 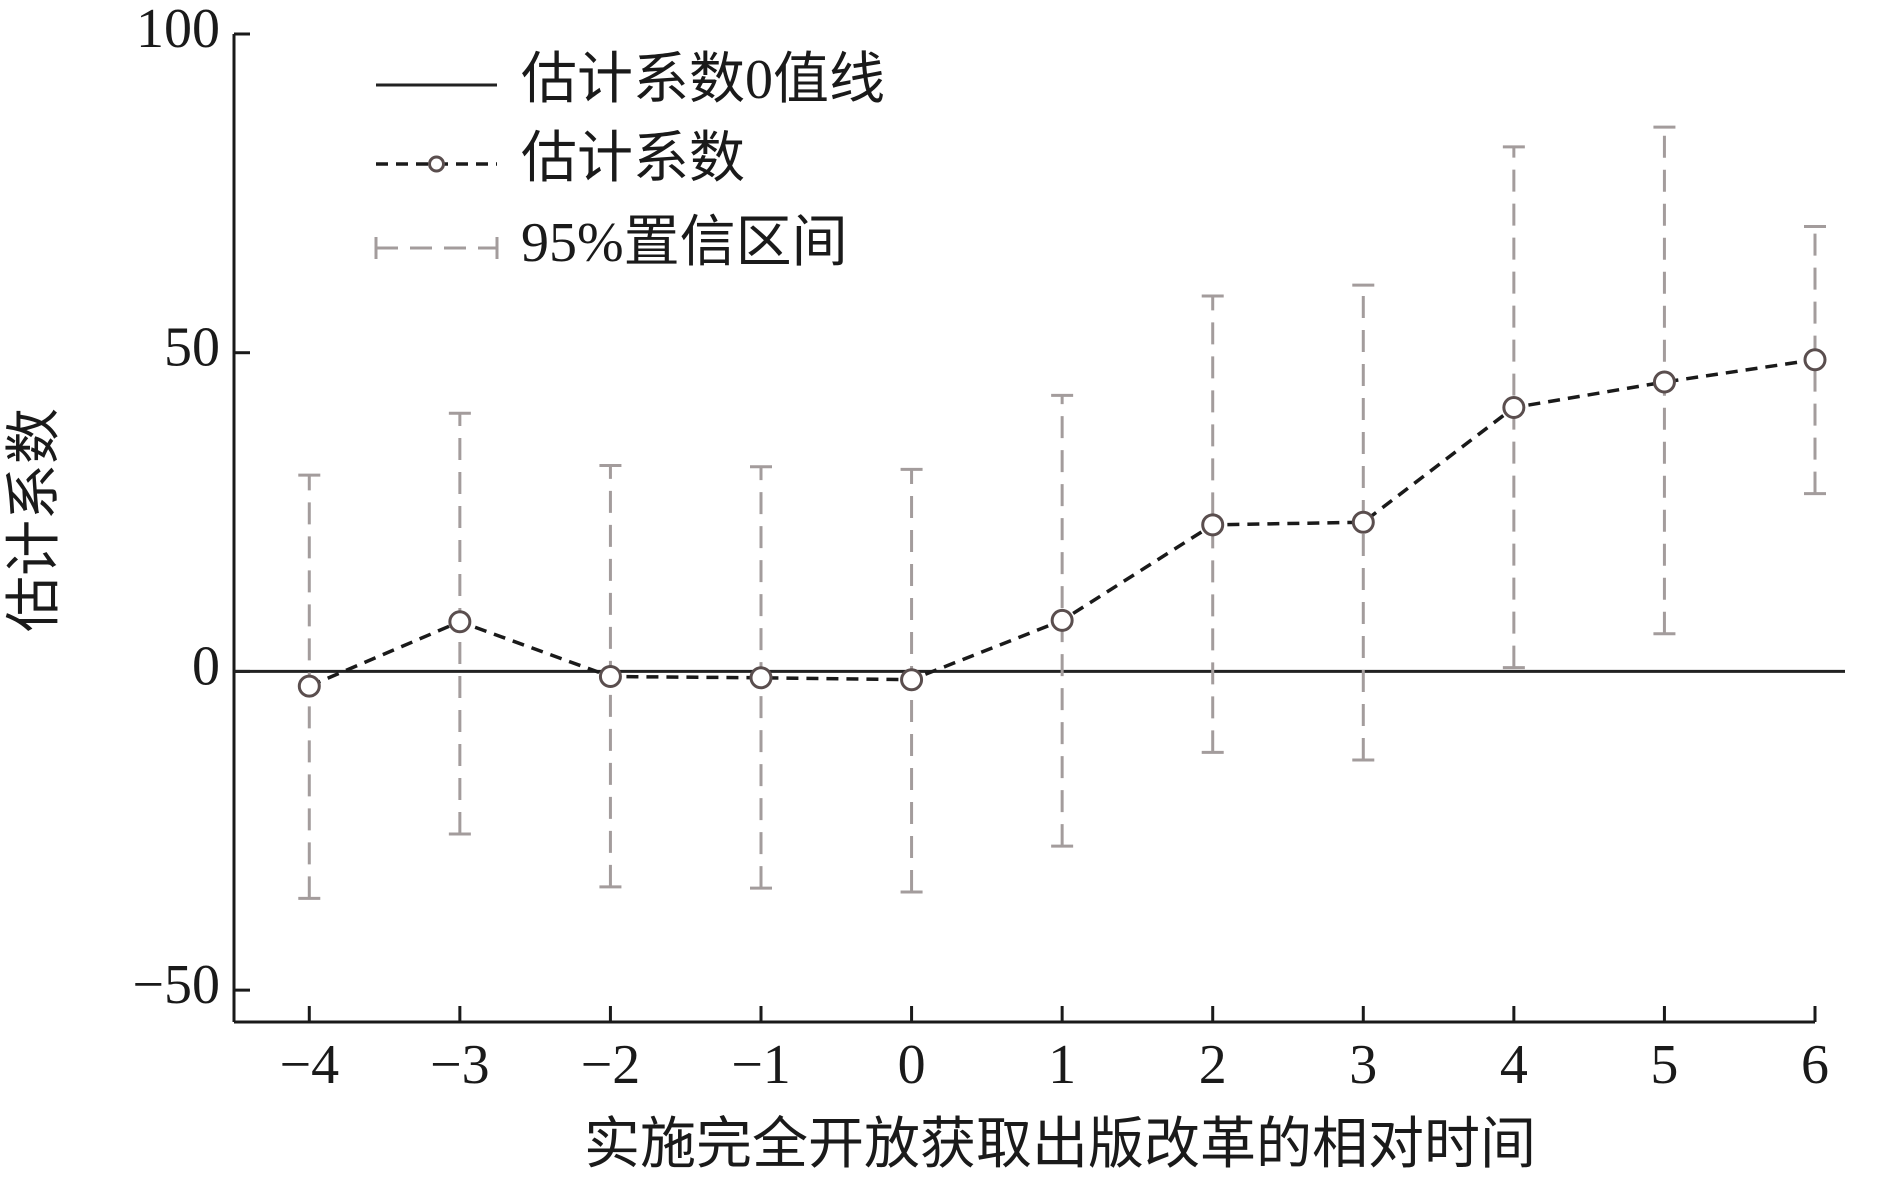 What do you see at coordinates (1815, 1065) in the screenshot?
I see `x-tick-label: 6` at bounding box center [1815, 1065].